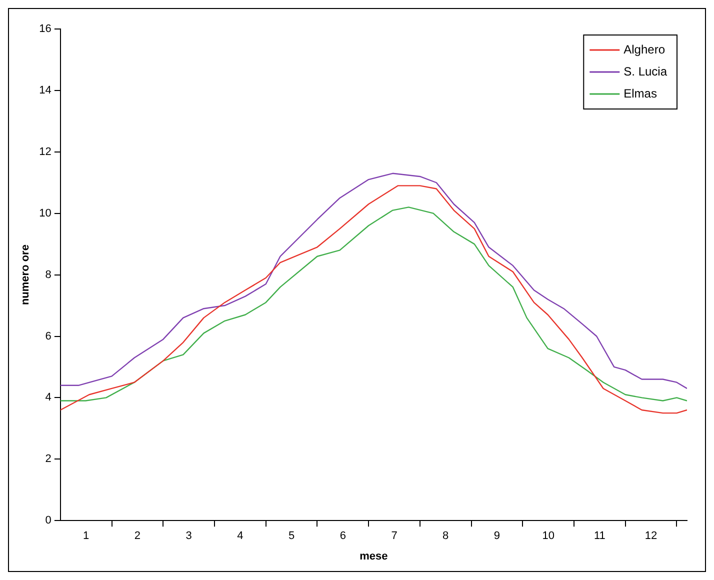 This screenshot has width=714, height=580. Describe the element at coordinates (86, 536) in the screenshot. I see `x-tick-label: 1` at that location.